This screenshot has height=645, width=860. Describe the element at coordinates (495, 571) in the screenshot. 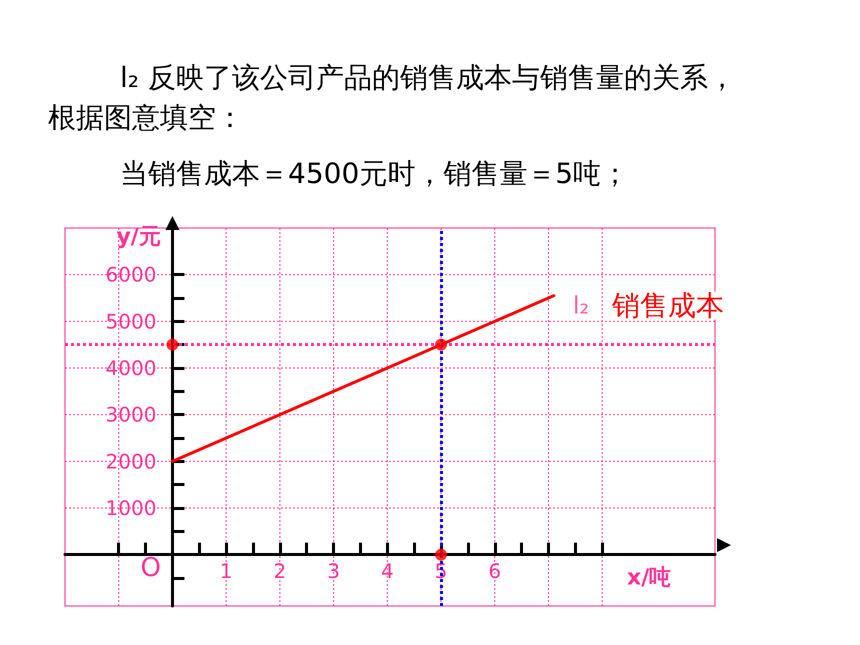

I see `x-tick-label: 6` at that location.